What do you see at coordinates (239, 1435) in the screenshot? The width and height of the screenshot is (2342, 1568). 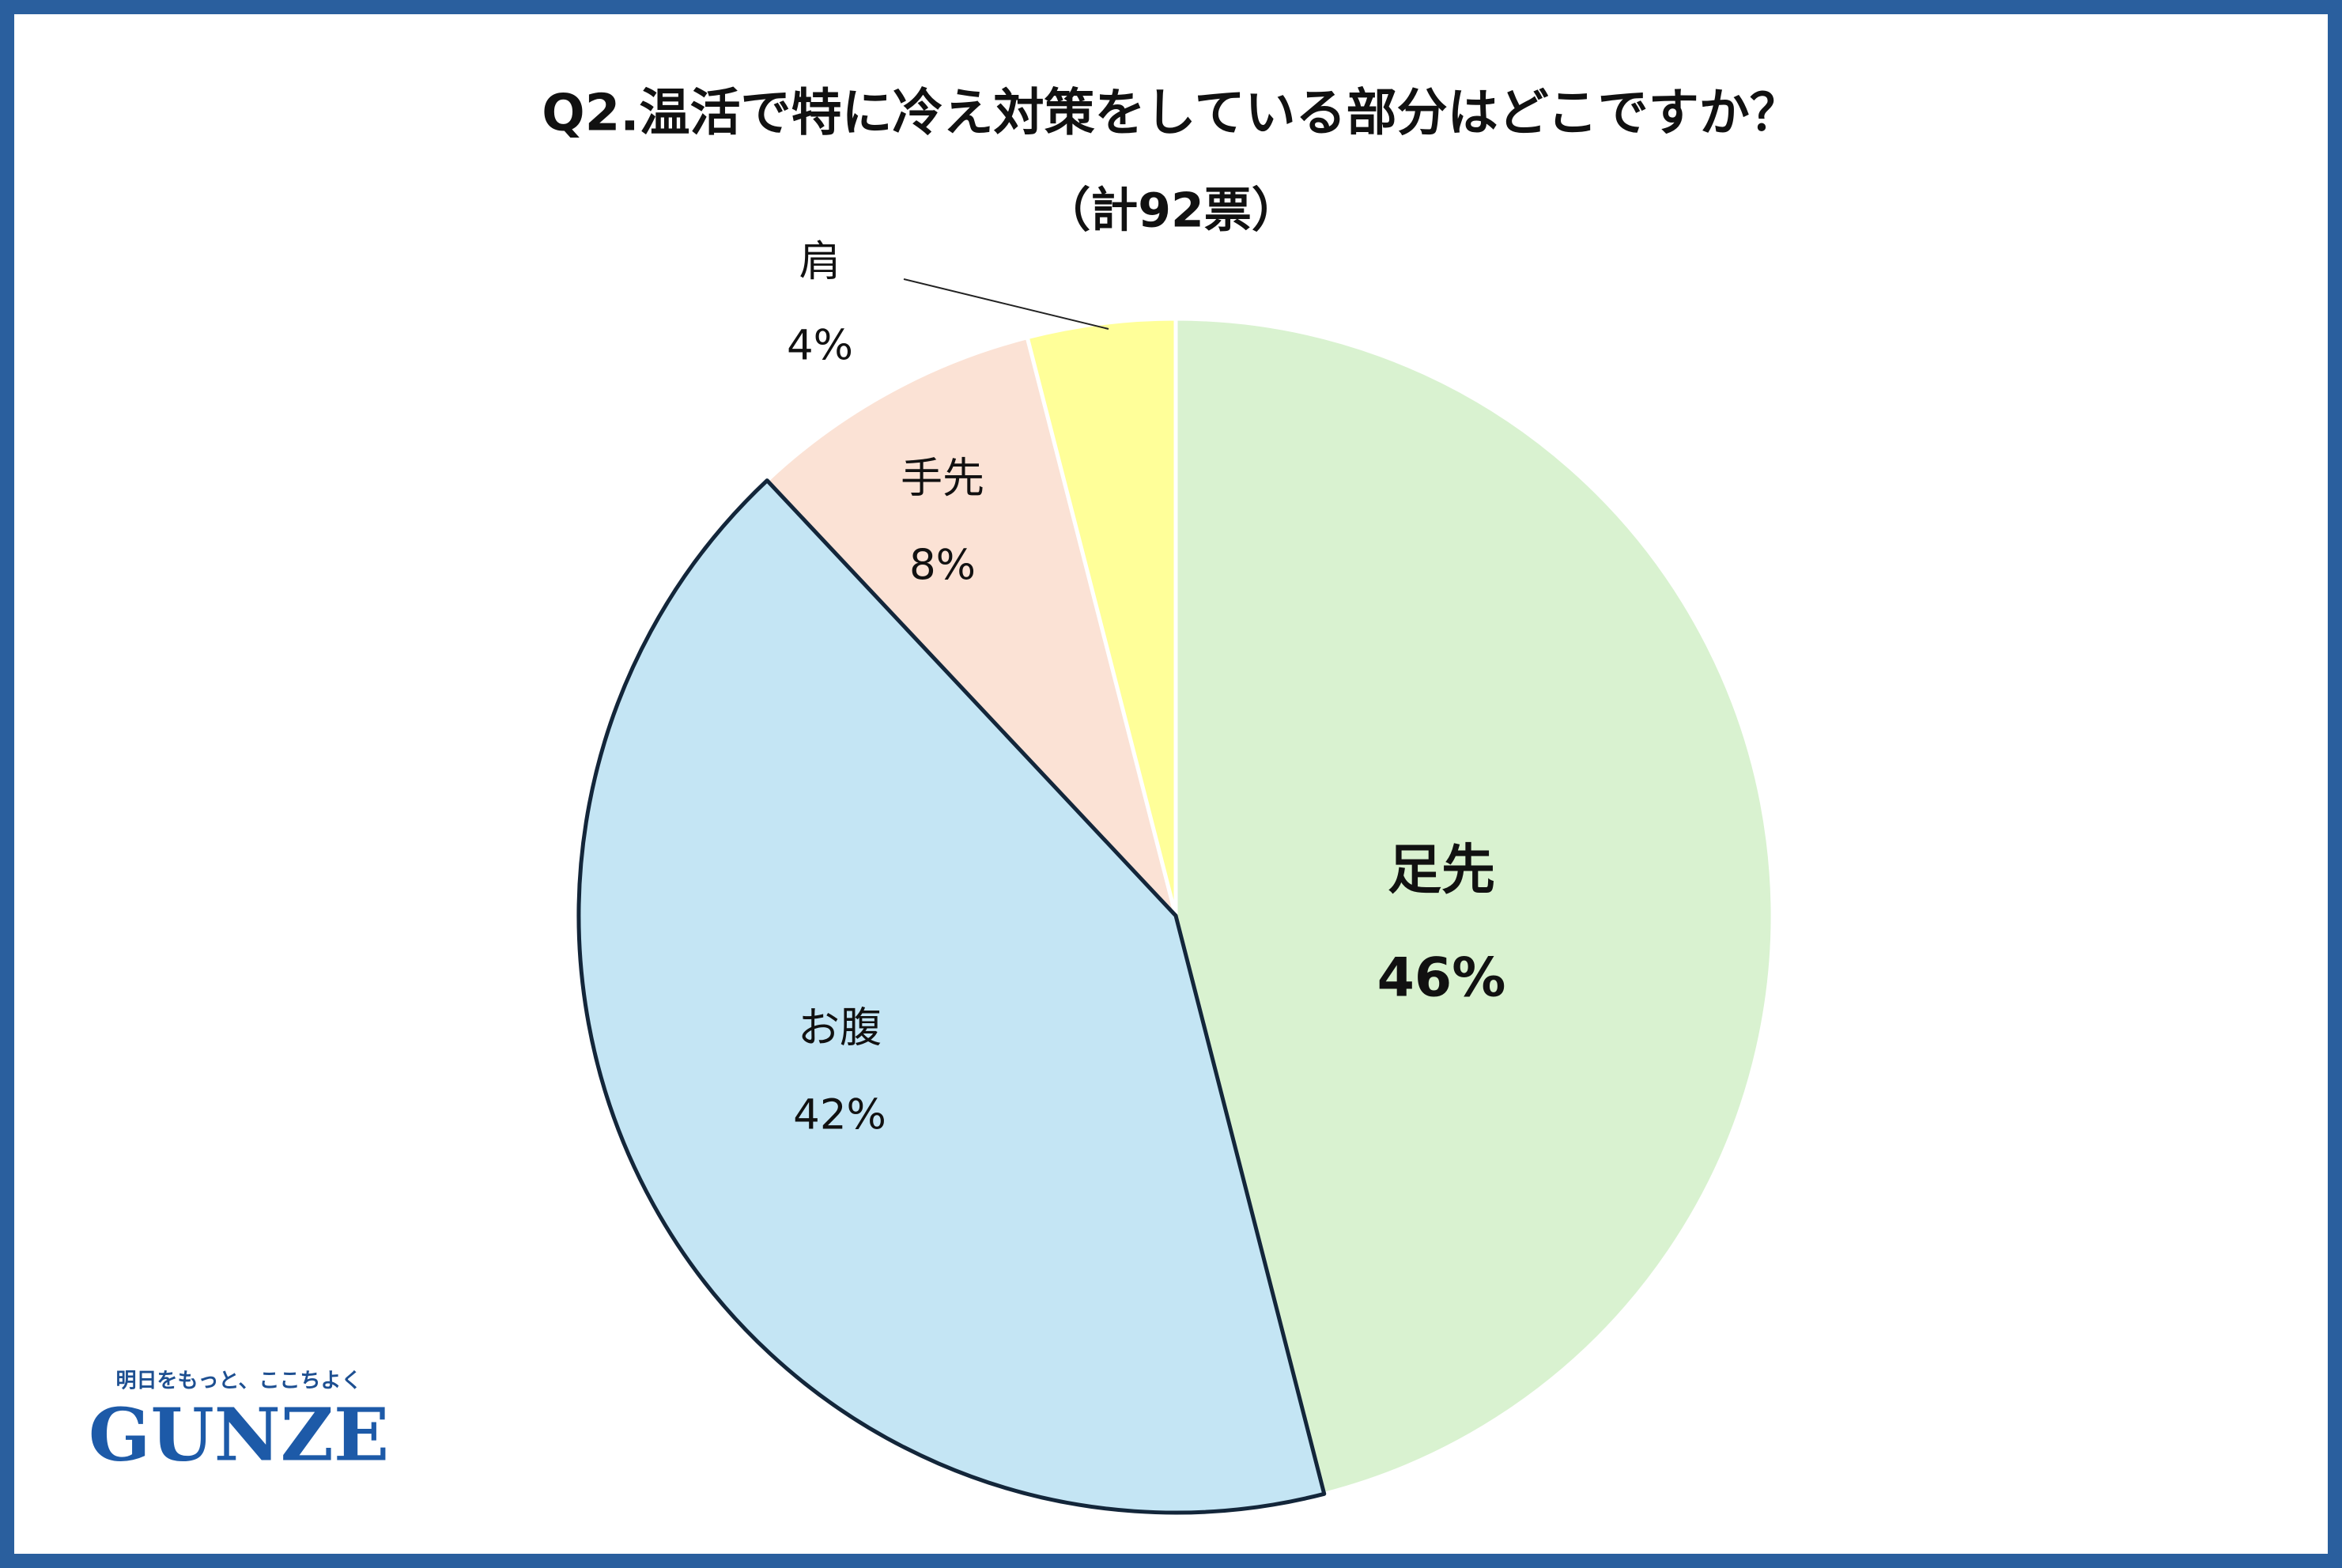 I see `logo-brand: GUNZE` at bounding box center [239, 1435].